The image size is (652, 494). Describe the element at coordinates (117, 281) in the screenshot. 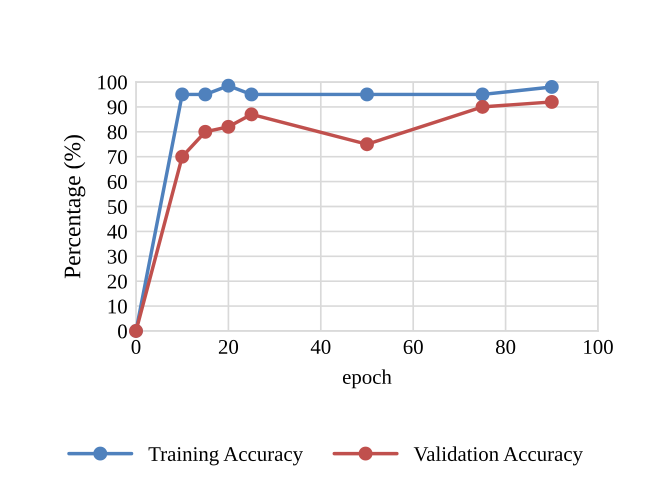

I see `y-tick-label: 20` at that location.